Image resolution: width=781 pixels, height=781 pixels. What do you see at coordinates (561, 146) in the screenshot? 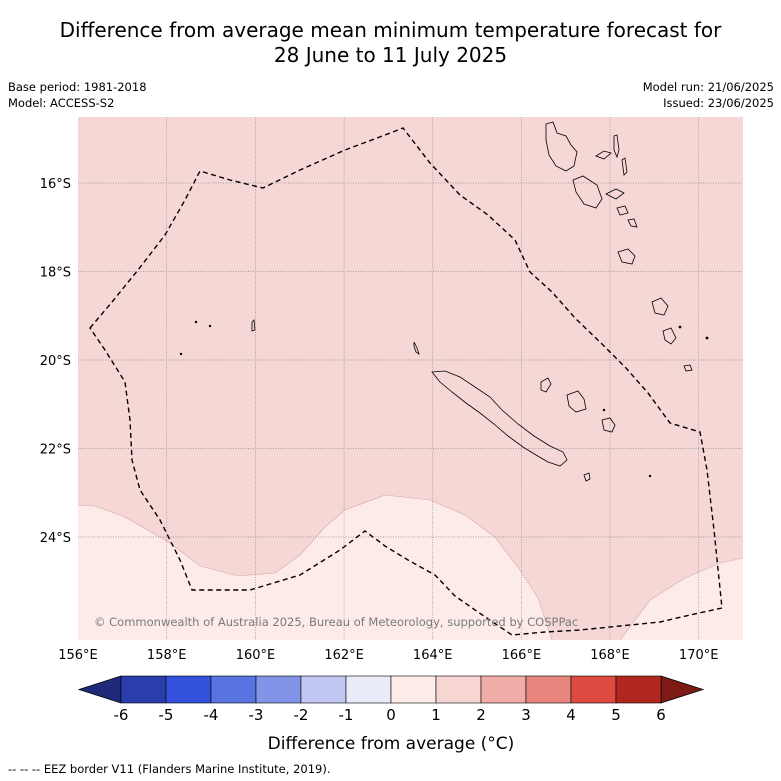
I see `vanuatu-espiritu-santo` at bounding box center [561, 146].